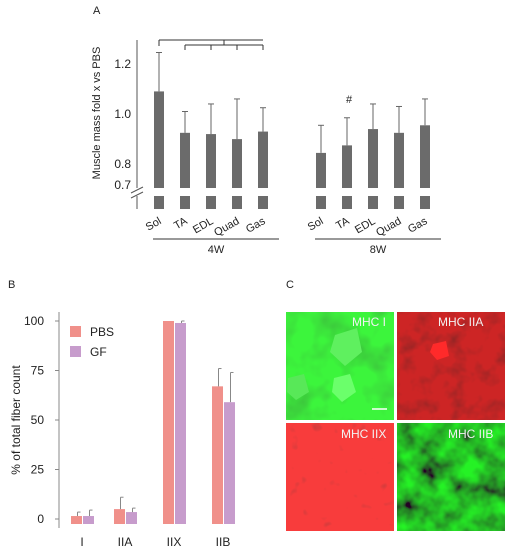  What do you see at coordinates (211, 44) in the screenshot?
I see `significance-bracket` at bounding box center [211, 44].